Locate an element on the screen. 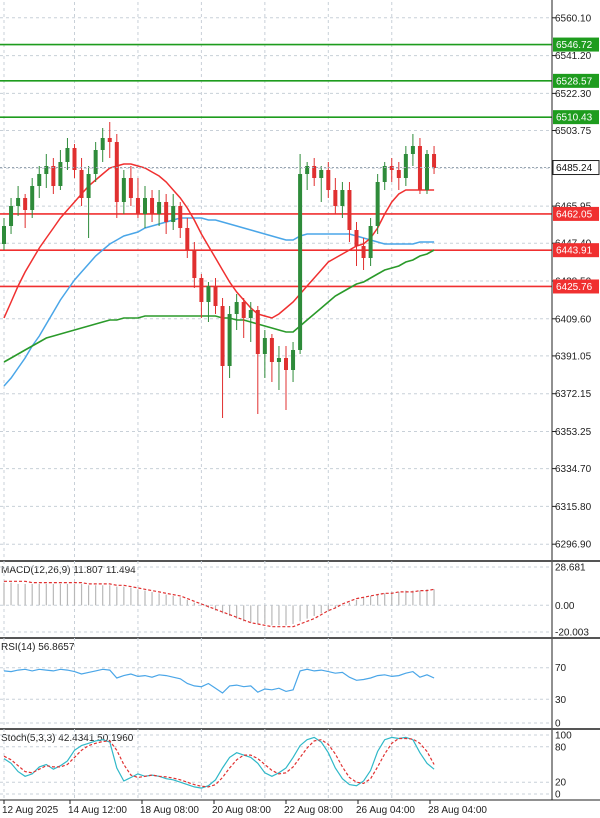  support-level-label: 6425.76 is located at coordinates (574, 287).